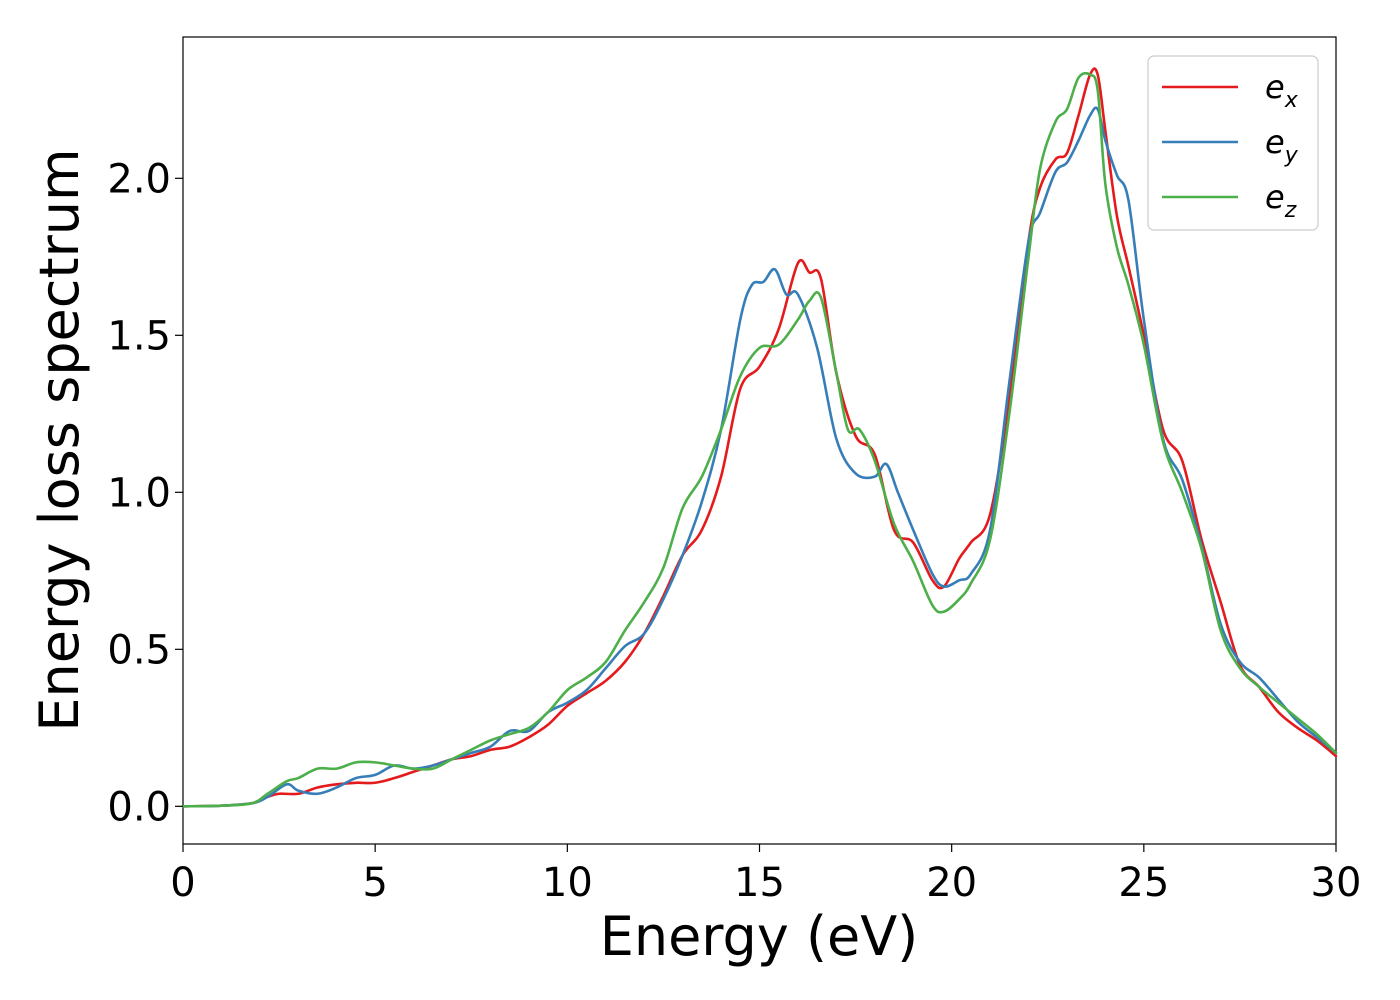 The image size is (1400, 1000). Describe the element at coordinates (1290, 210) in the screenshot. I see `legend-label-subscript: z` at that location.